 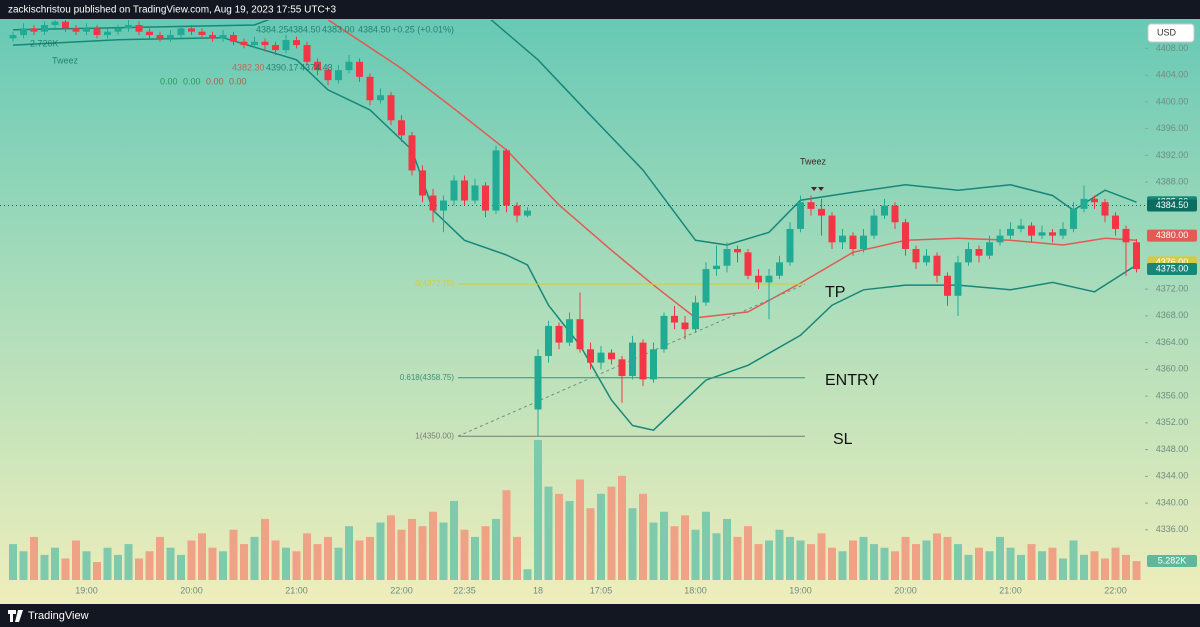 What do you see at coordinates (1172, 155) in the screenshot?
I see `y-tick-label: 4392.00` at bounding box center [1172, 155].